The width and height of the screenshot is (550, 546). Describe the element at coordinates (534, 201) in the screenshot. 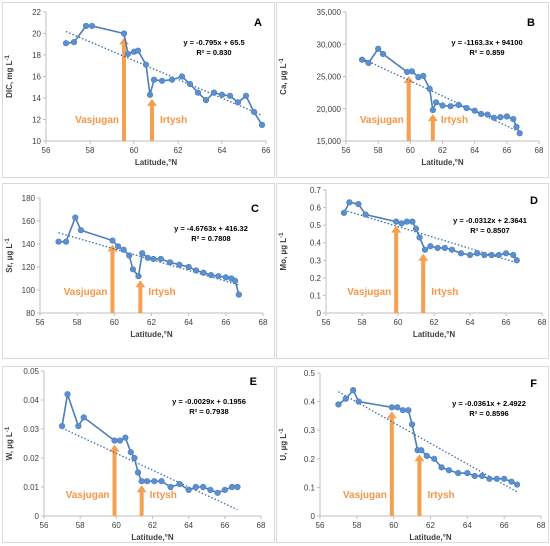

I see `panel-letter: D` at that location.